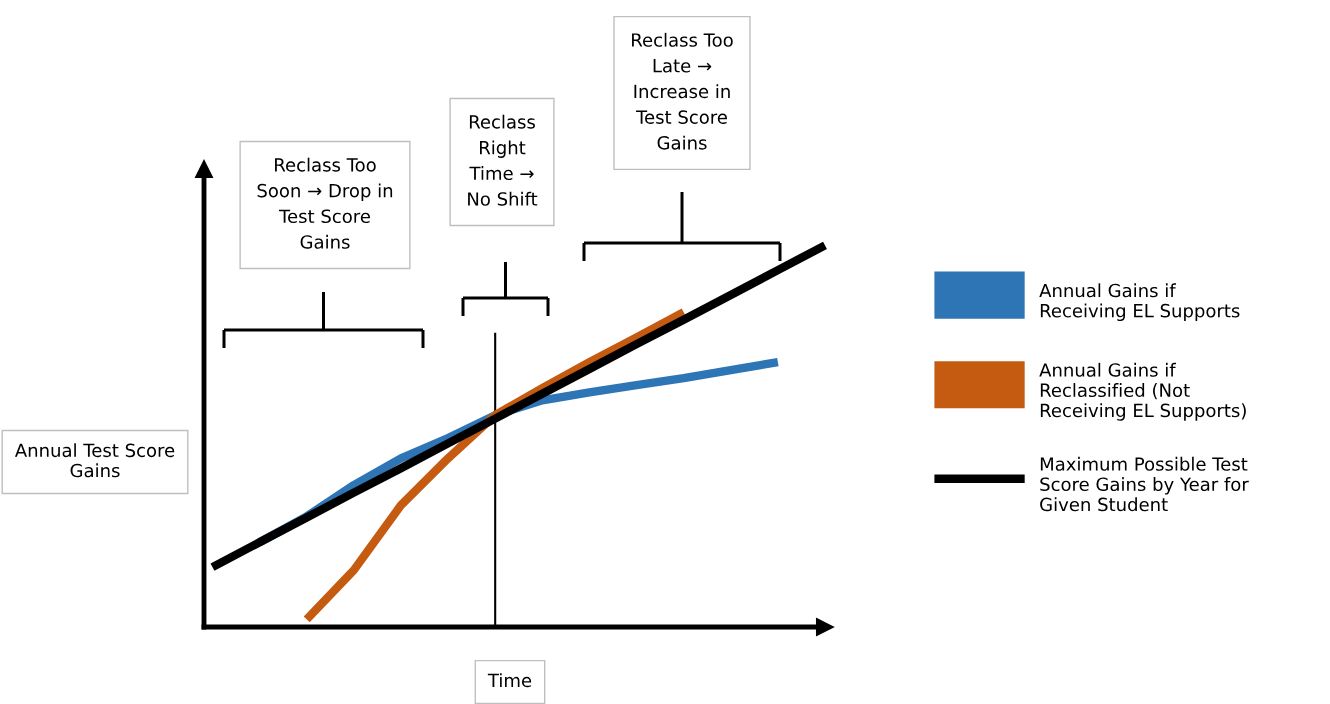 Image resolution: width=1330 pixels, height=704 pixels. Describe the element at coordinates (1139, 302) in the screenshot. I see `legend-label: Annual Gains if Receiving EL Supports` at that location.